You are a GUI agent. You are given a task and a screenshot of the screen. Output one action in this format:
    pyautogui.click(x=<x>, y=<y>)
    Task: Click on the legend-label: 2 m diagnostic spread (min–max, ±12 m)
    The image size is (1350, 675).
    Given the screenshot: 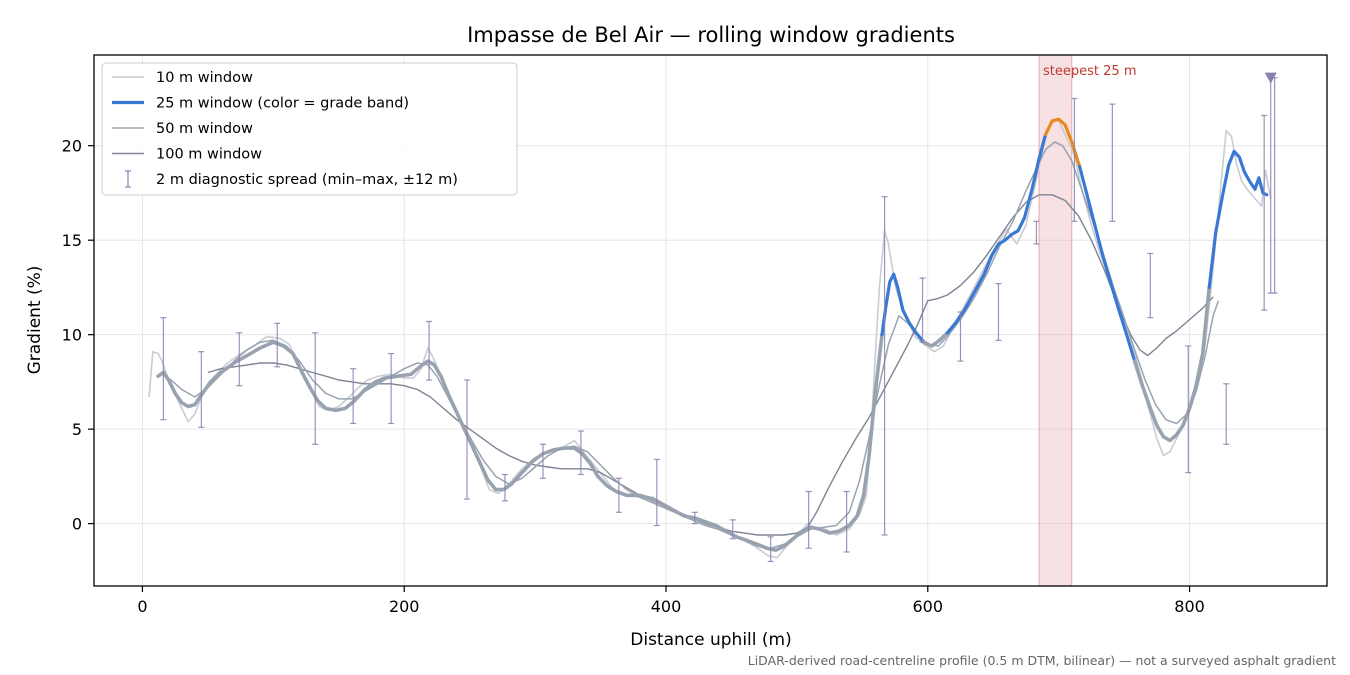 What is the action you would take?
    pyautogui.click(x=307, y=180)
    